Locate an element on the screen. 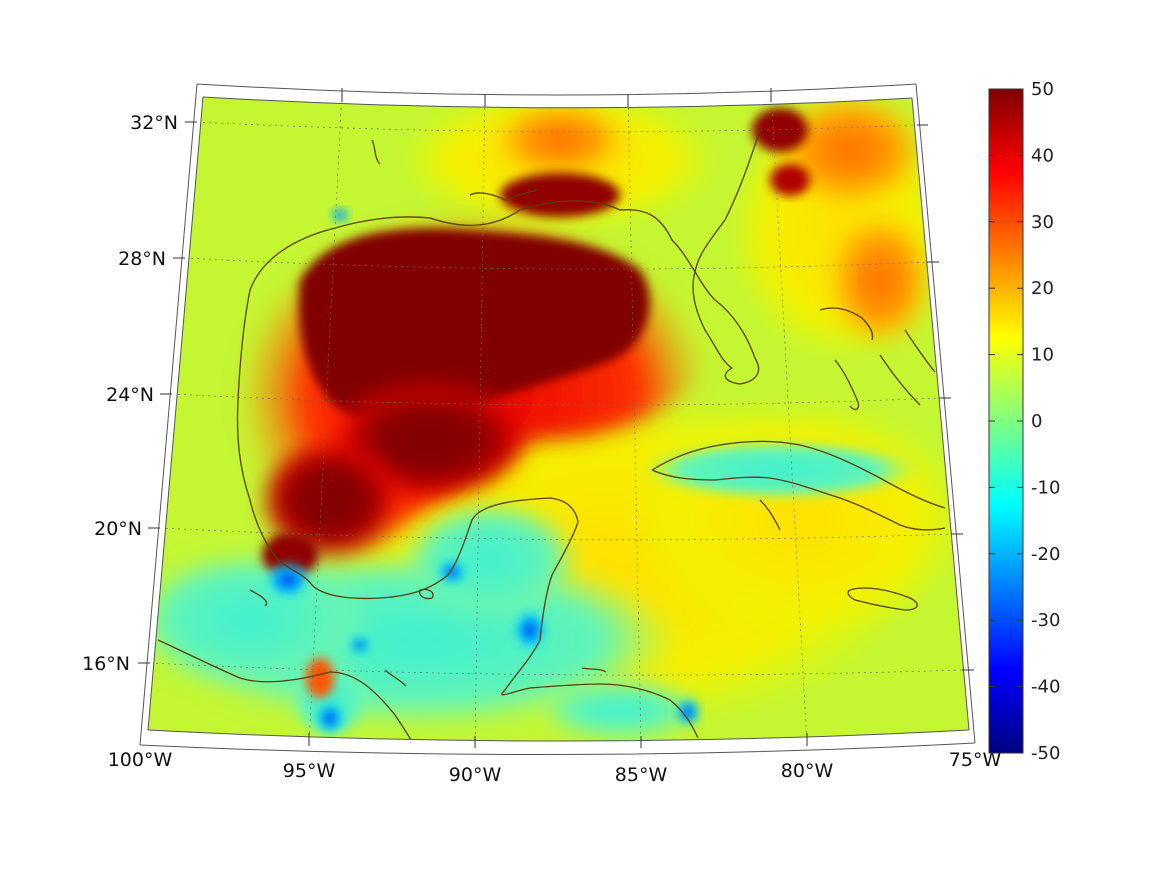 This screenshot has width=1167, height=875. lat-label-24n: 24°N is located at coordinates (130, 395).